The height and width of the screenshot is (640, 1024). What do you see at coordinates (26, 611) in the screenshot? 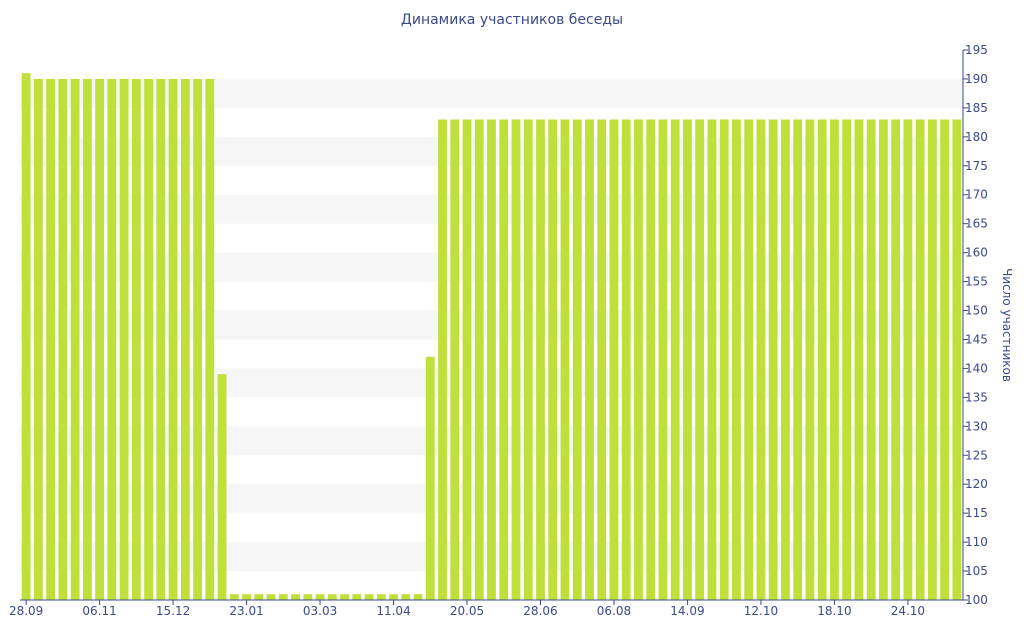
I see `x-tick-label: 28.09` at bounding box center [26, 611].